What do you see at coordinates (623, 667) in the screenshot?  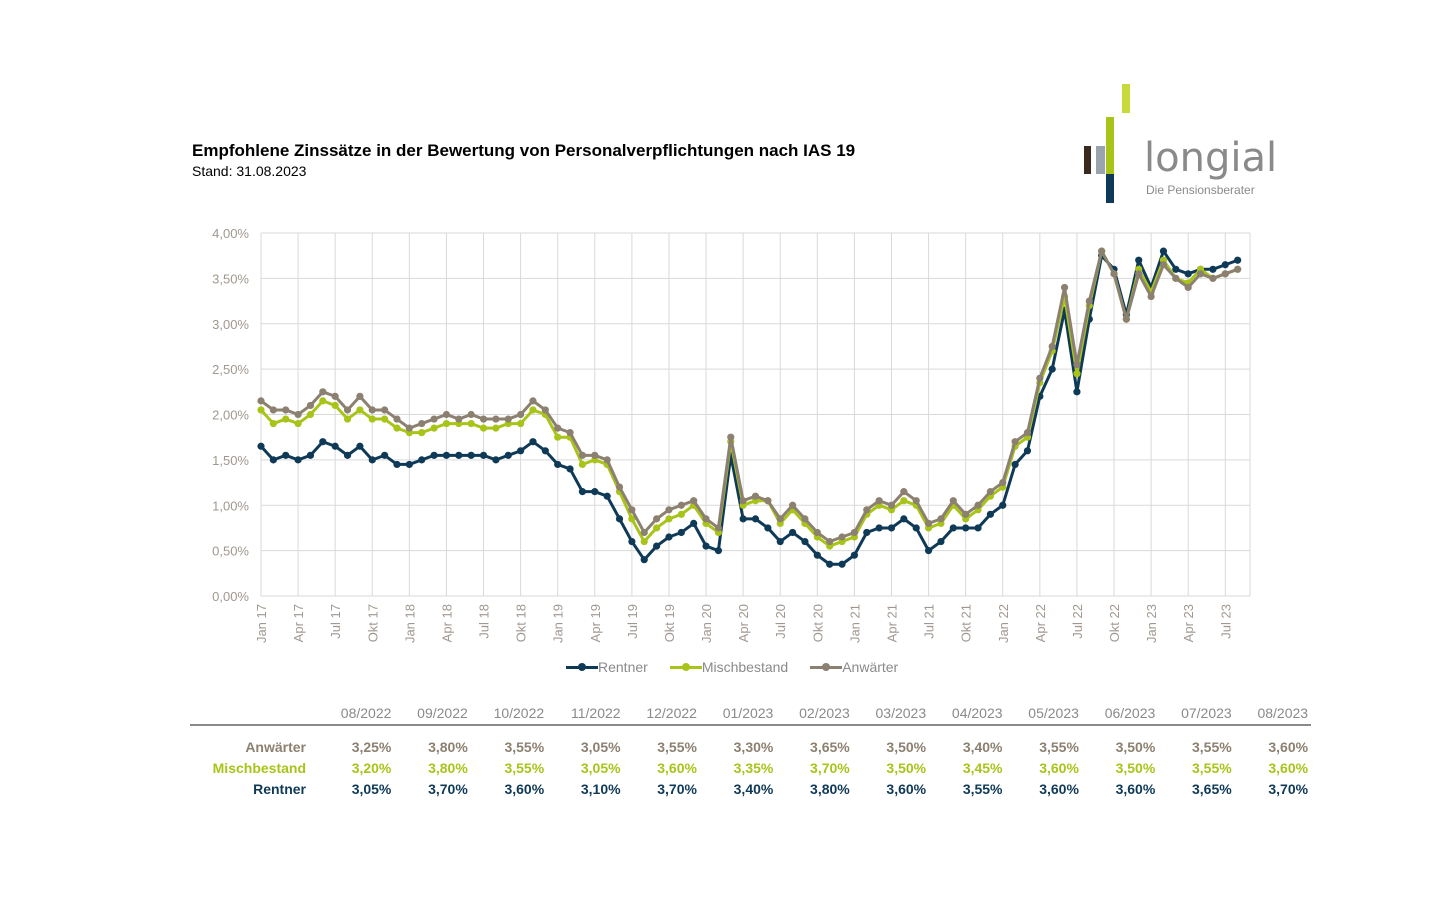 I see `legend-label-rentner: Rentner` at bounding box center [623, 667].